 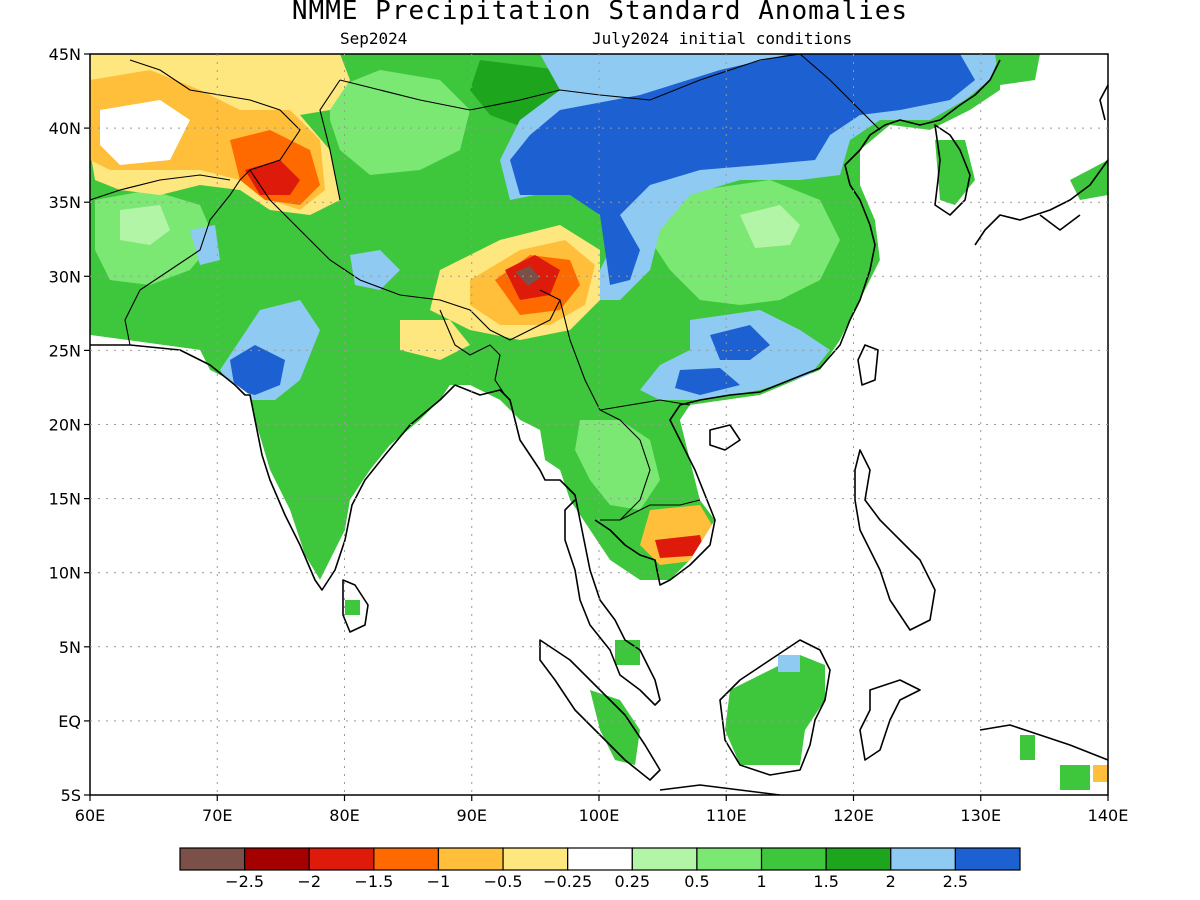 What do you see at coordinates (720, 789) in the screenshot?
I see `coastline-java` at bounding box center [720, 789].